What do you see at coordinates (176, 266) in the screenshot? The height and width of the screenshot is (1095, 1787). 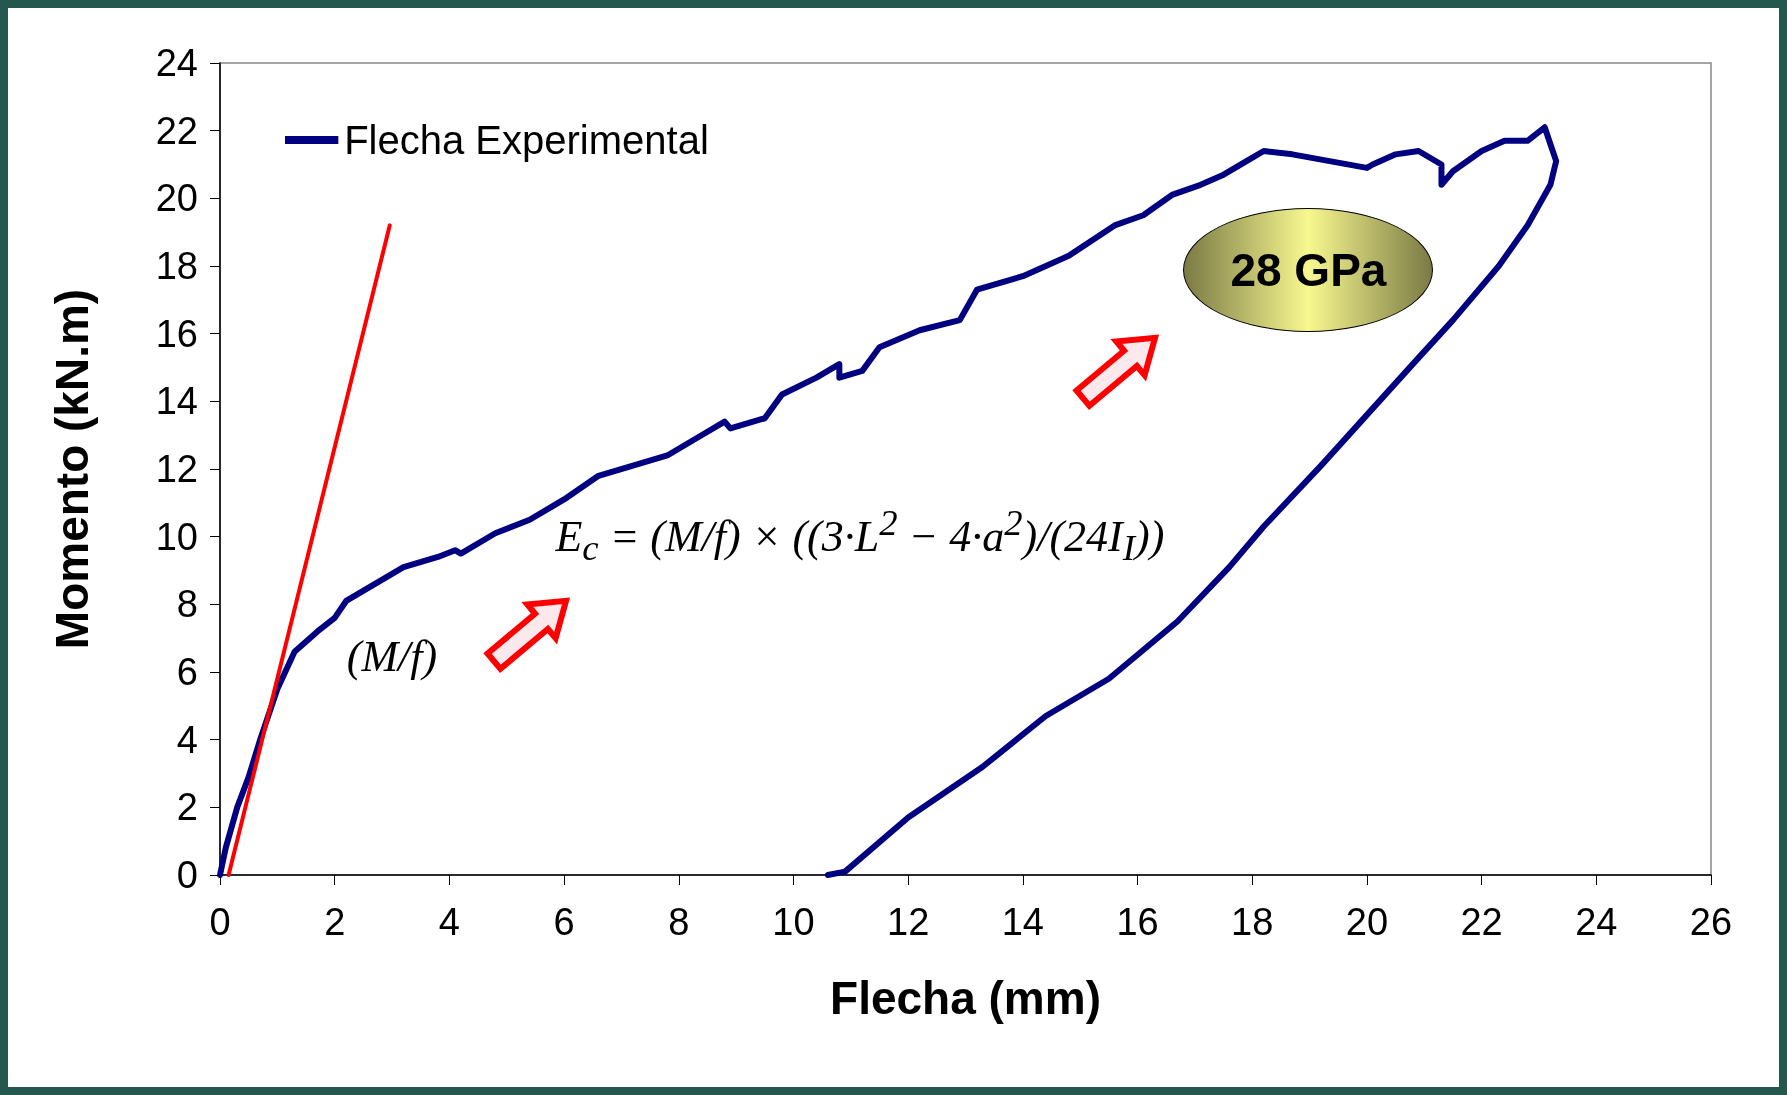 I see `y-tick-label: 18` at bounding box center [176, 266].